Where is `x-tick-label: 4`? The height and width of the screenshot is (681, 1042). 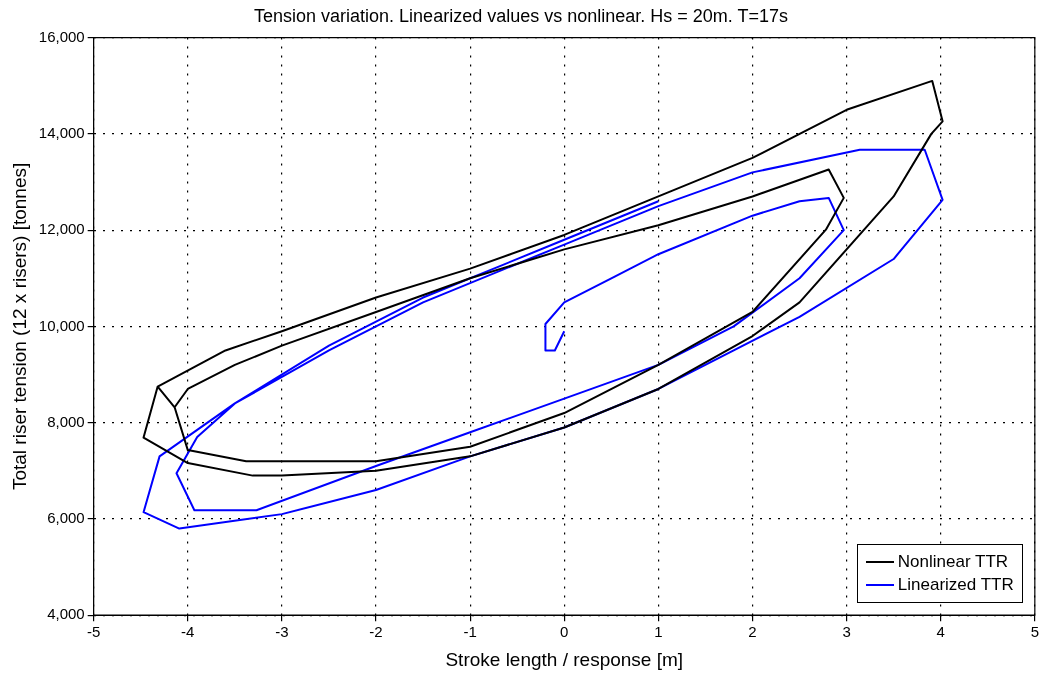
x-tick-label: 4 is located at coordinates (940, 632).